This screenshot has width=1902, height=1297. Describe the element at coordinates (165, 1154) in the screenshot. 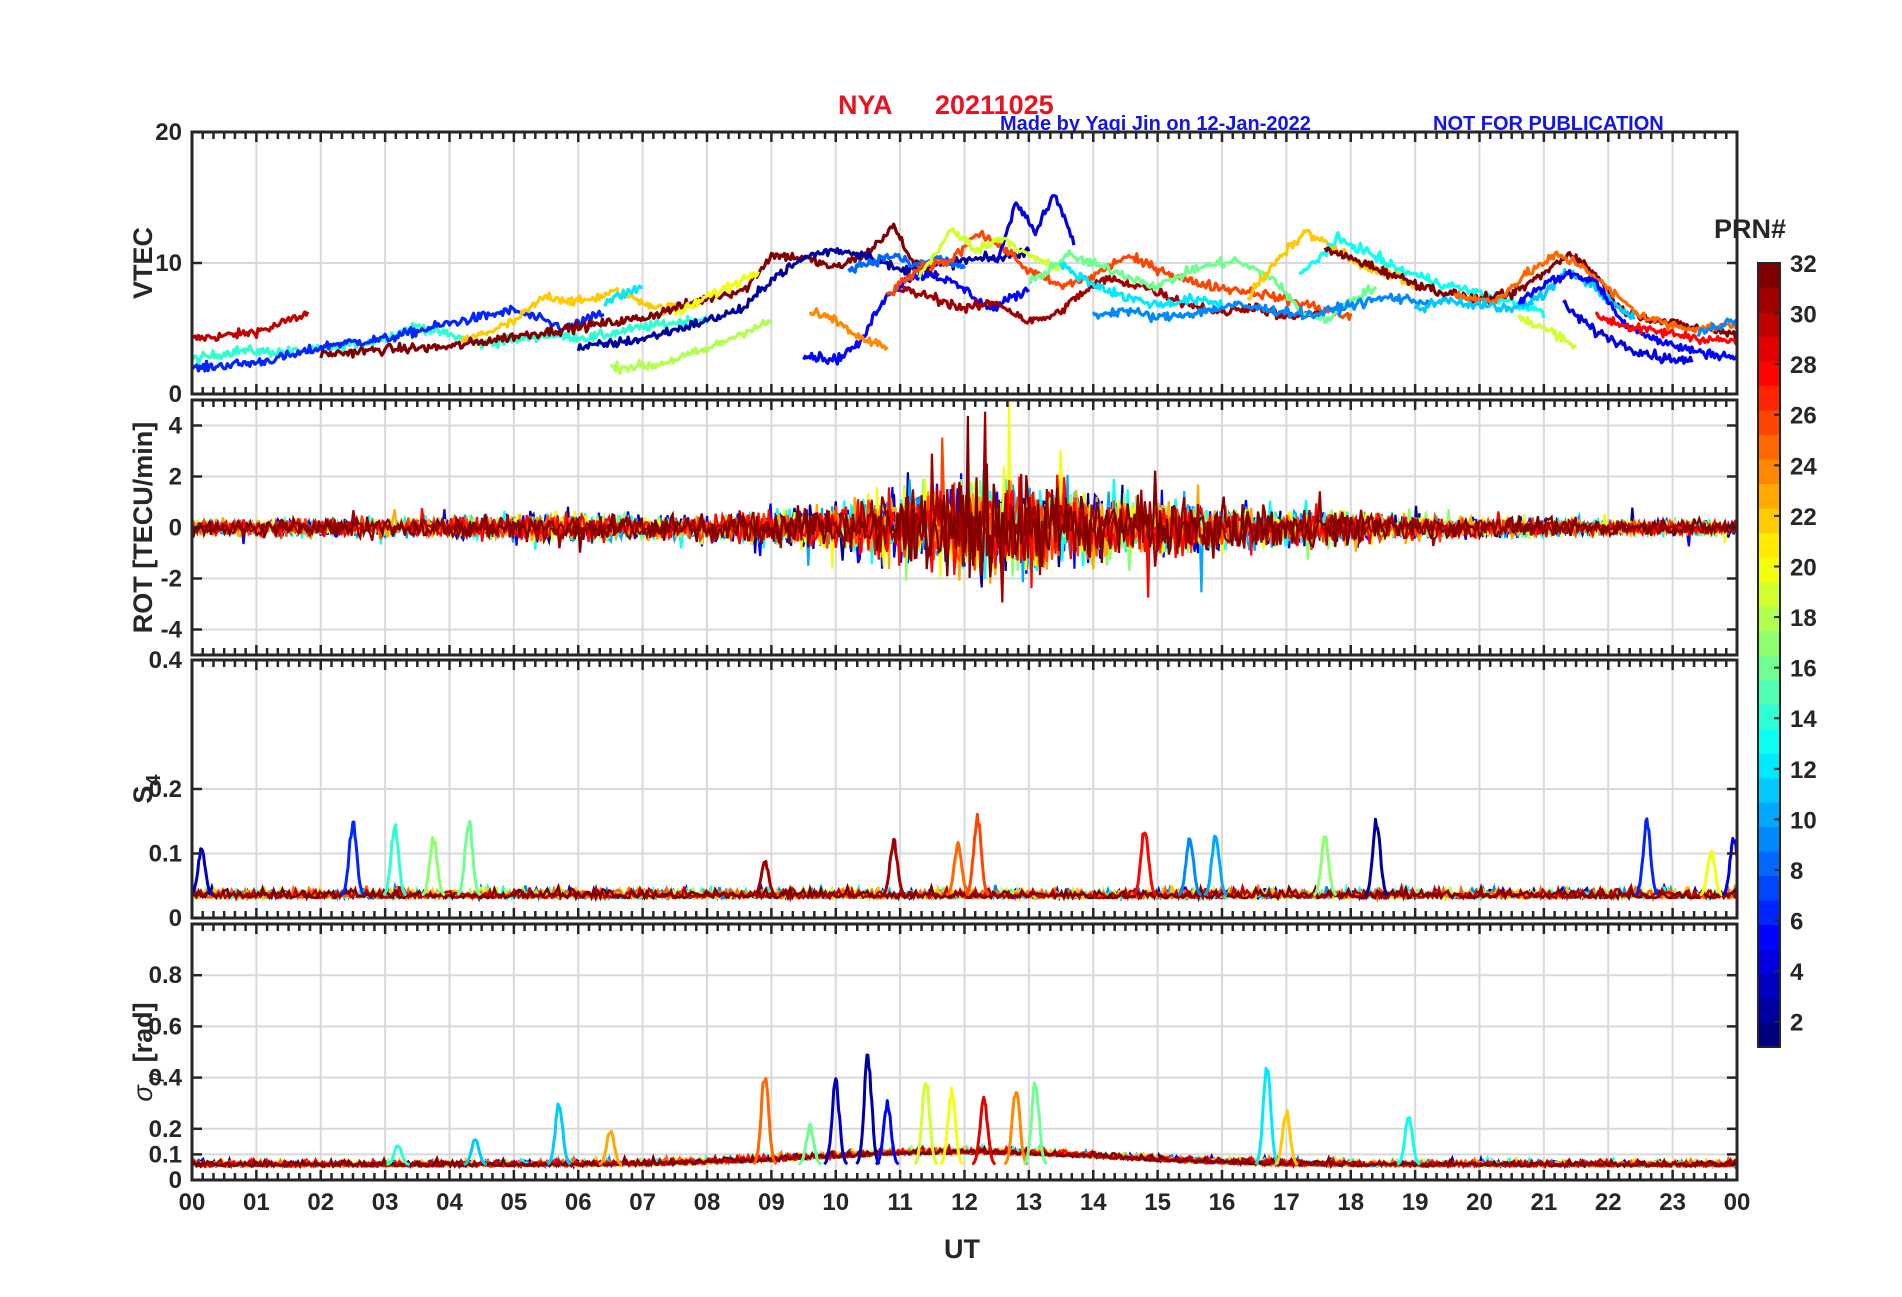

I see `y-tick-label: 0.1` at that location.